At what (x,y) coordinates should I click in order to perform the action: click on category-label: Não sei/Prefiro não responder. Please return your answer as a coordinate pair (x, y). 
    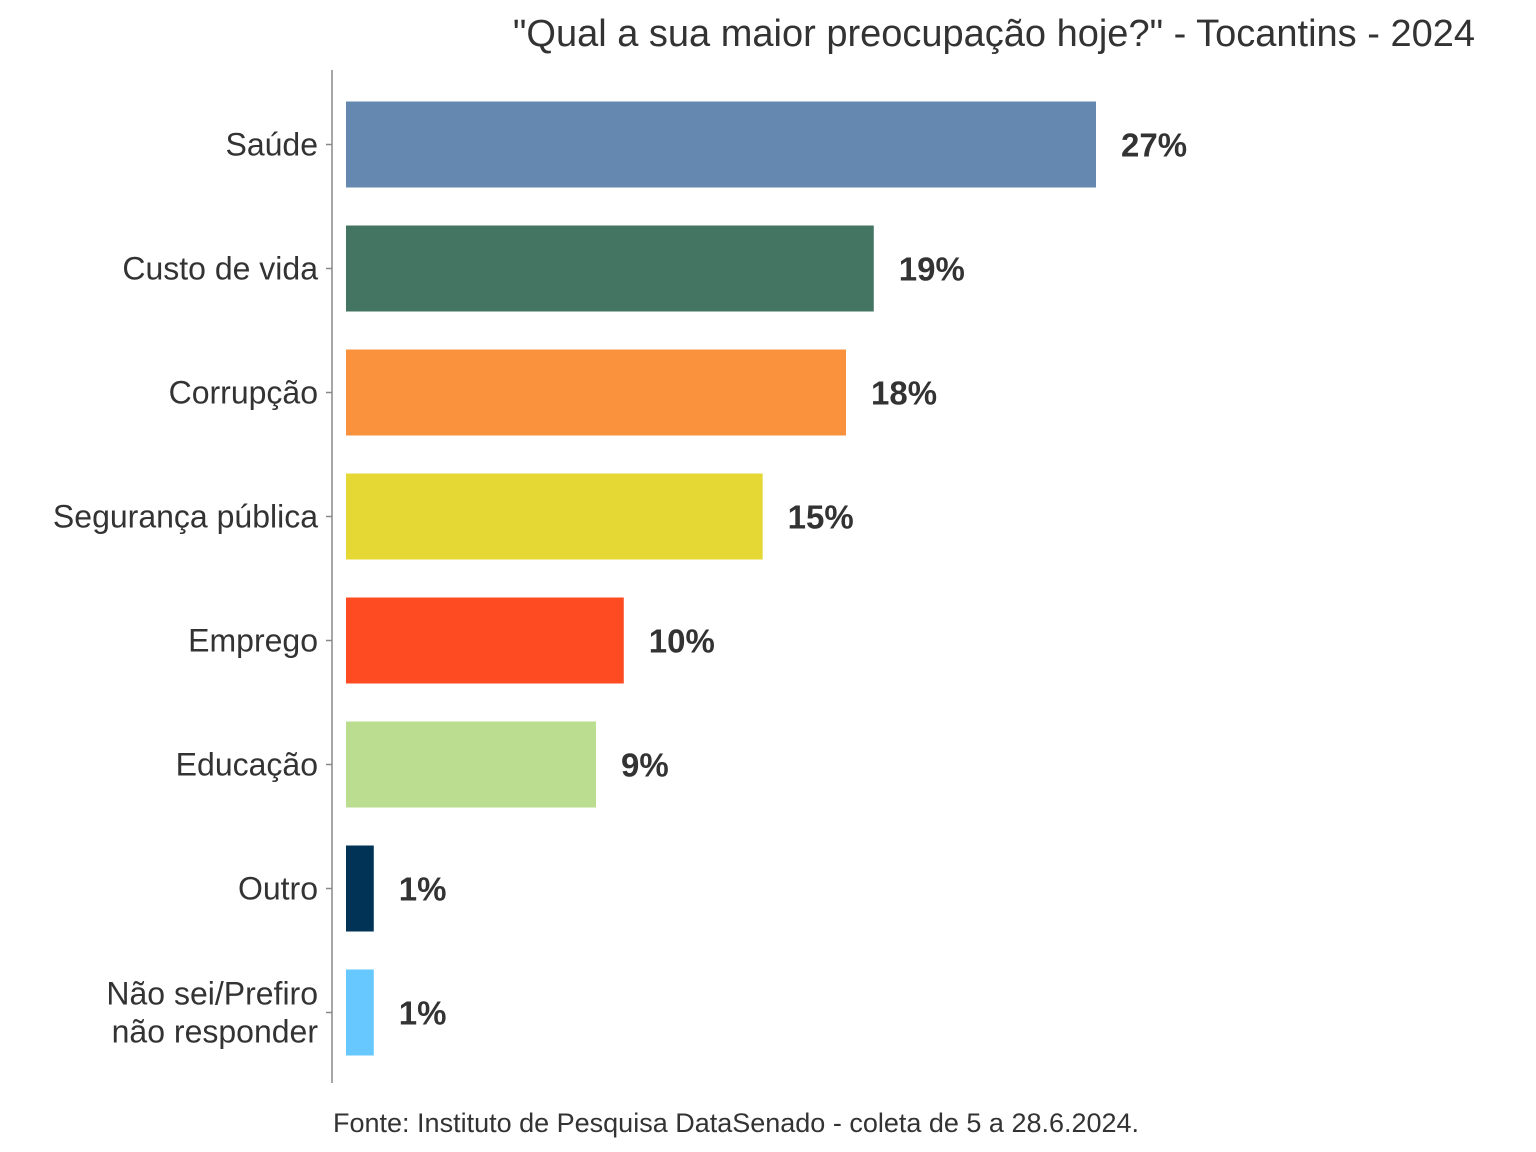
    Looking at the image, I should click on (212, 1013).